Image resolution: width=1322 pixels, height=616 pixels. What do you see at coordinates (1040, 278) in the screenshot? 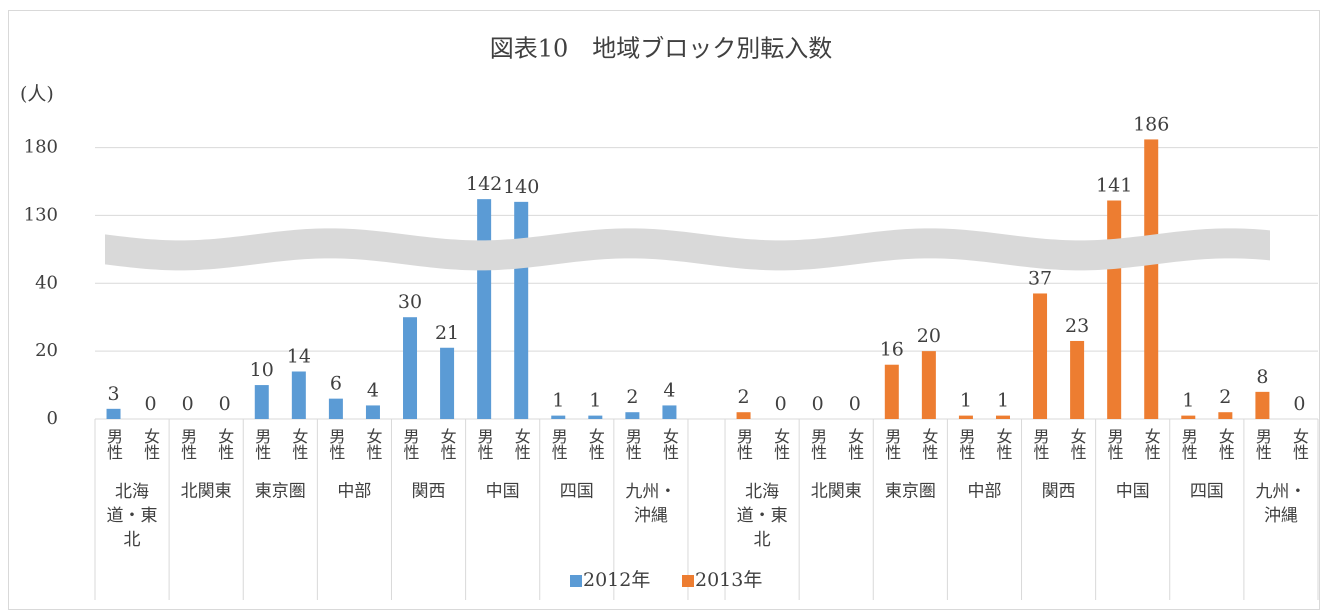
I see `value-label: 37` at bounding box center [1040, 278].